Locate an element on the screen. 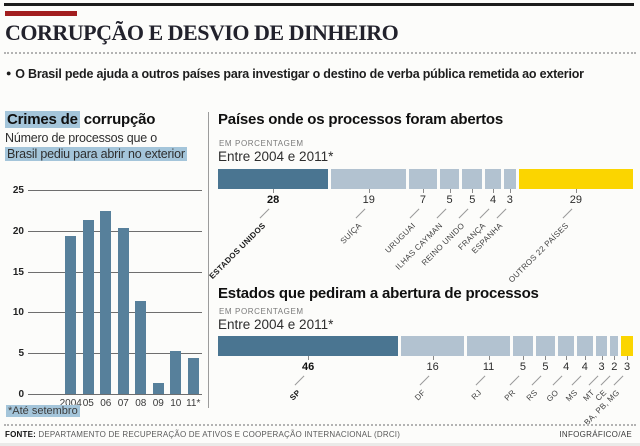 The image size is (640, 446). y-tick-label-15: 15 is located at coordinates (18, 272).